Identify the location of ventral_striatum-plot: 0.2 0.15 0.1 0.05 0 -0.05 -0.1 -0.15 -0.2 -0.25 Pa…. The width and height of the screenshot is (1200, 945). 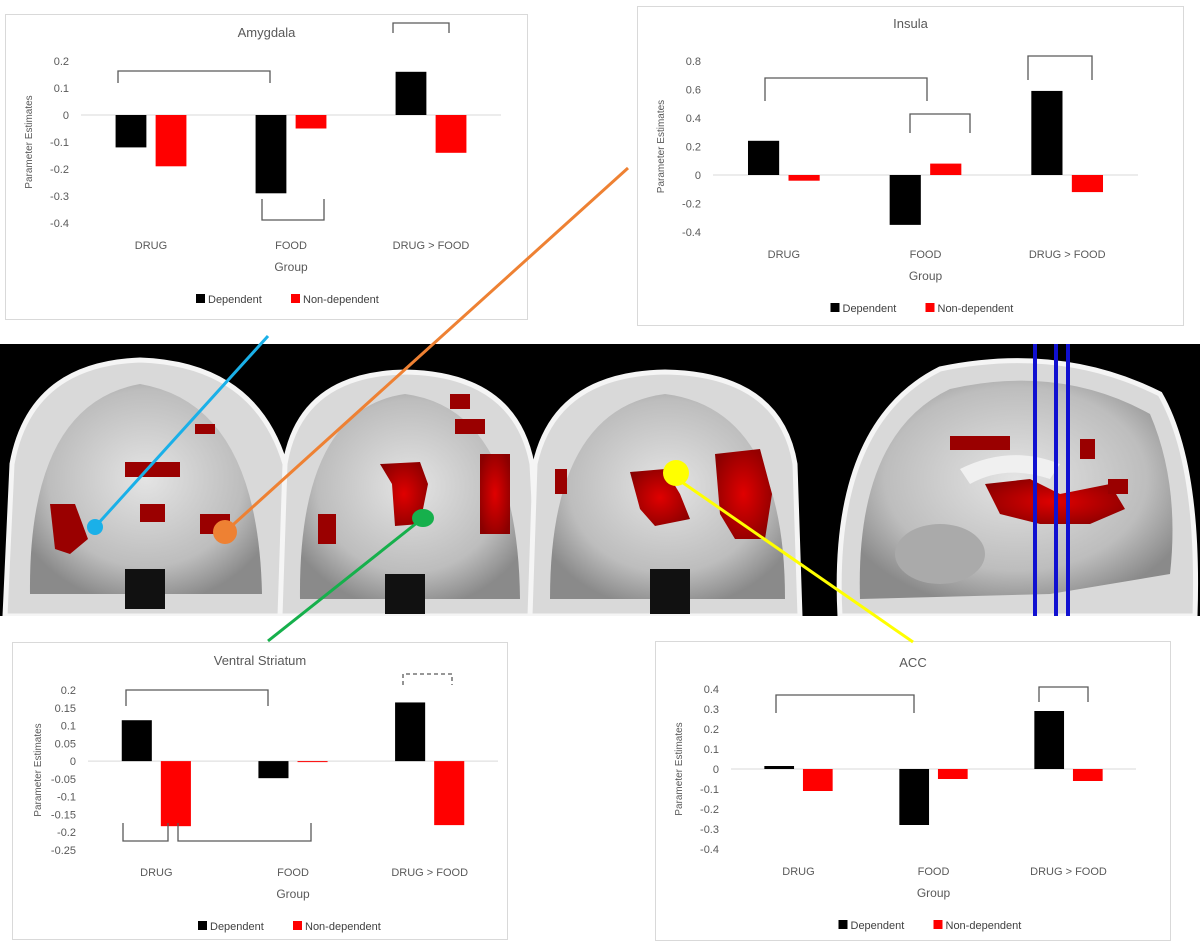
(265, 803).